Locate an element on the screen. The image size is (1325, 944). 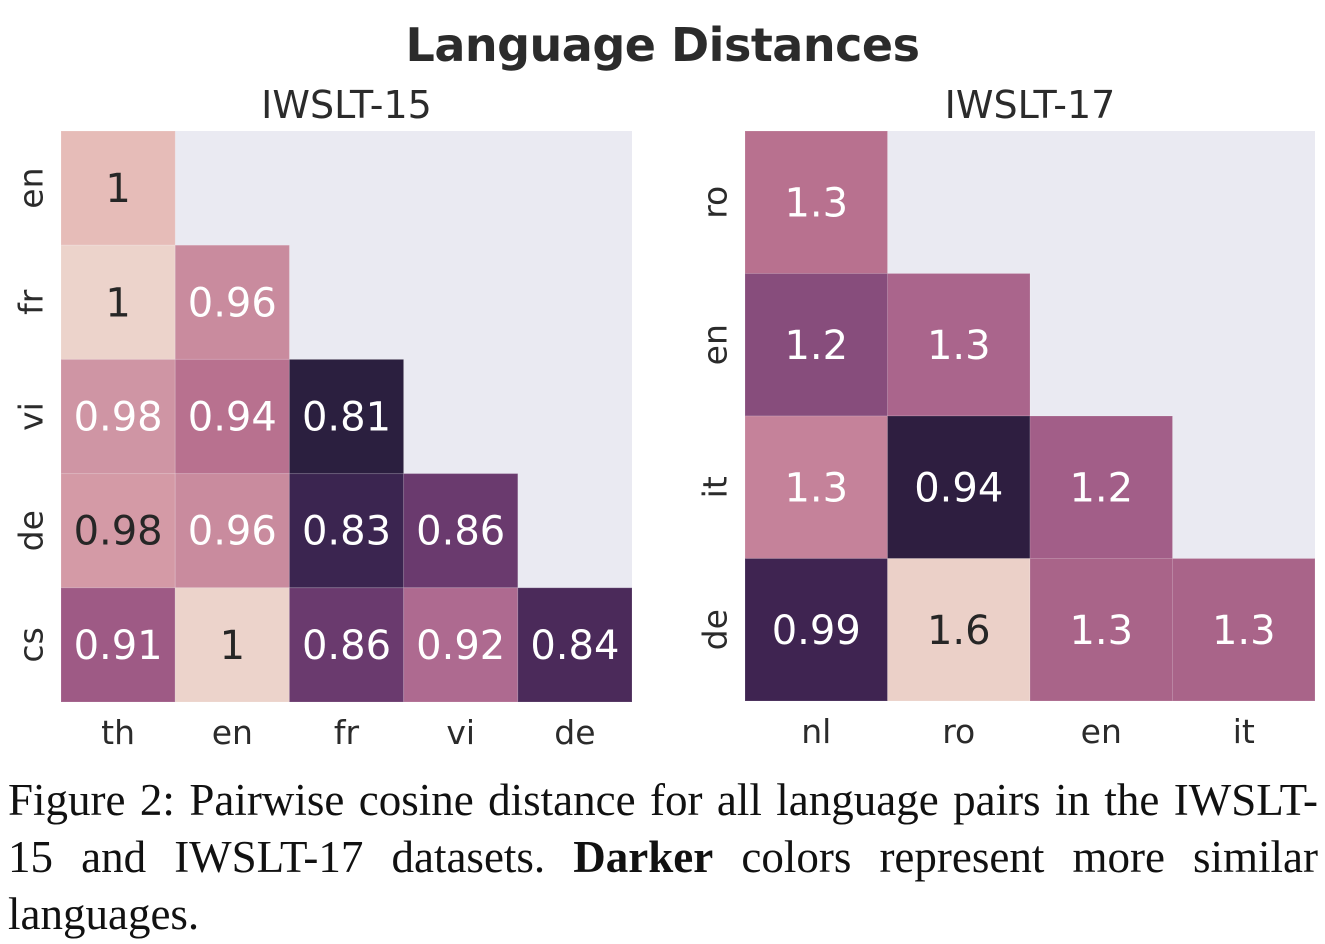
col-tick-label: fr is located at coordinates (347, 732).